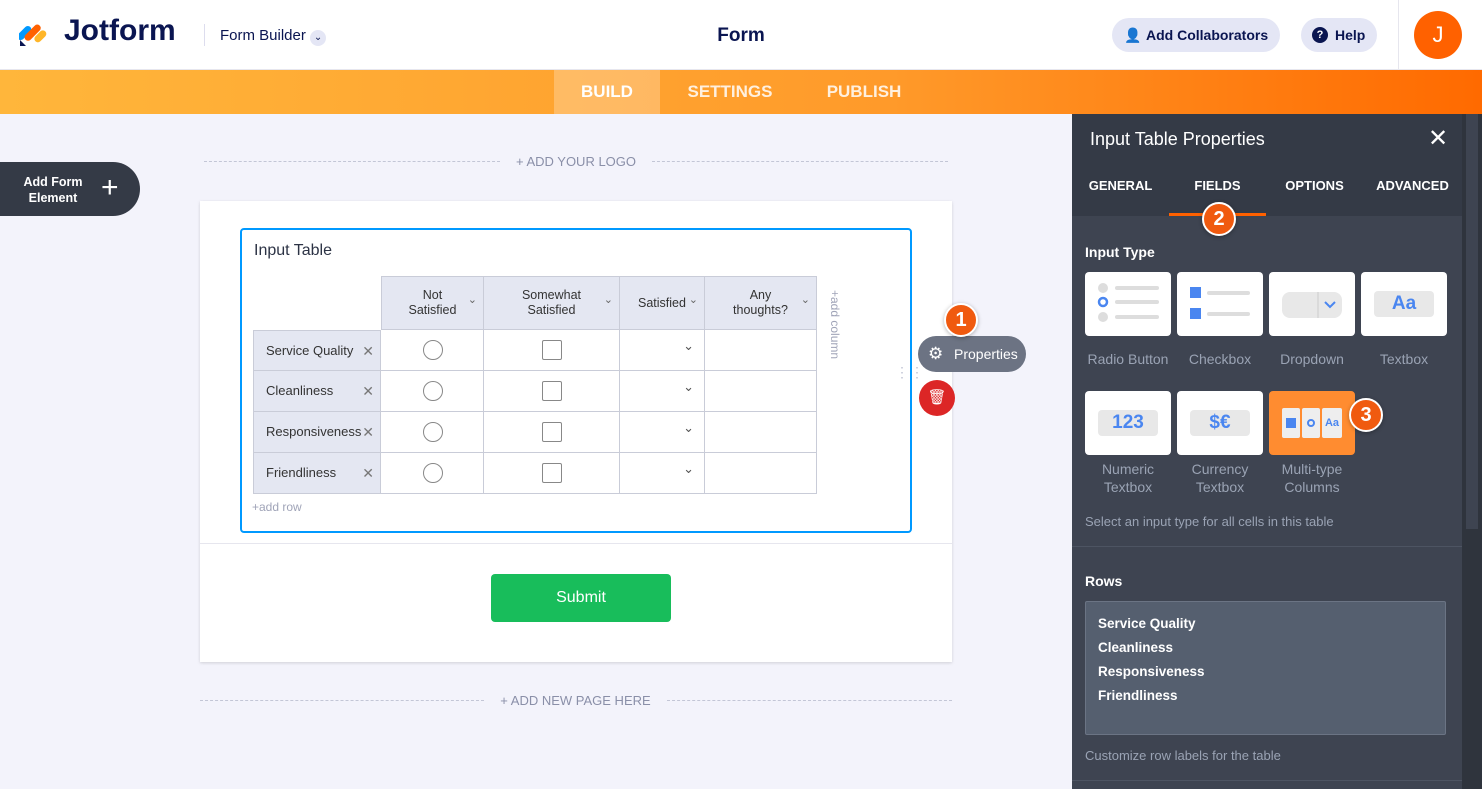  What do you see at coordinates (263, 35) in the screenshot?
I see `form-builder-label: Form Builder` at bounding box center [263, 35].